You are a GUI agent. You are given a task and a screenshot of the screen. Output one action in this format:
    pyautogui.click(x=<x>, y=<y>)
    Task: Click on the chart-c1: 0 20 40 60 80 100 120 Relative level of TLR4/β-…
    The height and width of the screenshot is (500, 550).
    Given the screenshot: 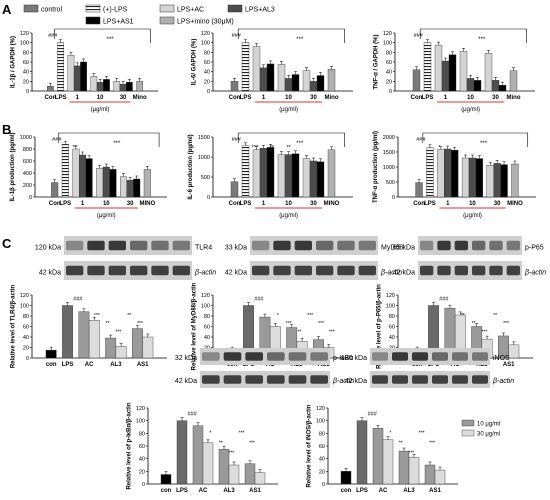 What is the action you would take?
    pyautogui.click(x=113, y=302)
    